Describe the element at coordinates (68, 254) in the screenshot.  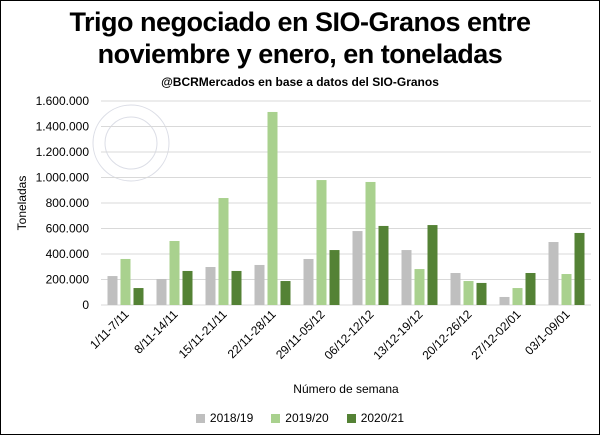
I see `y-tick-label: 400.000` at that location.